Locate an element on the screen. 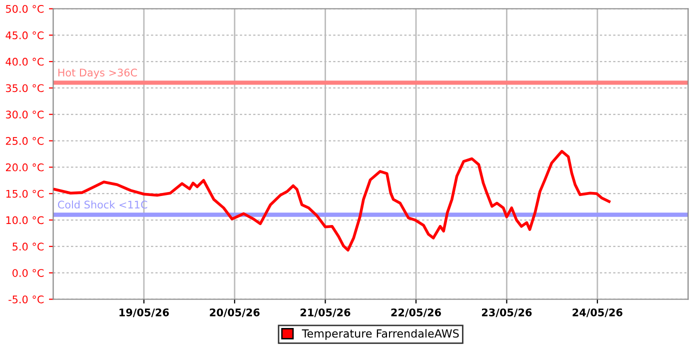  legend-label: Temperature FarrendaleAWS is located at coordinates (380, 334).